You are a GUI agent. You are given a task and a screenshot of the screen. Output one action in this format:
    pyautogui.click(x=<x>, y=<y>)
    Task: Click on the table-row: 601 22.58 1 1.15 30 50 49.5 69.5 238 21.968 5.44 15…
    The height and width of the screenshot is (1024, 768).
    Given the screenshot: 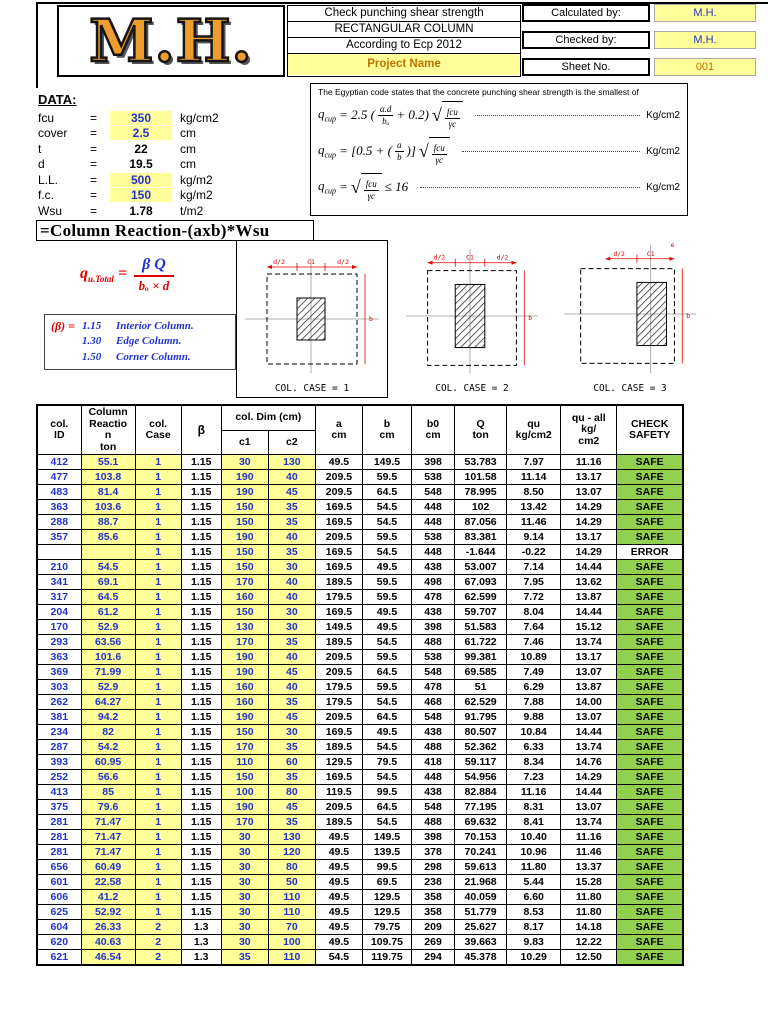 What is the action you would take?
    pyautogui.click(x=360, y=882)
    